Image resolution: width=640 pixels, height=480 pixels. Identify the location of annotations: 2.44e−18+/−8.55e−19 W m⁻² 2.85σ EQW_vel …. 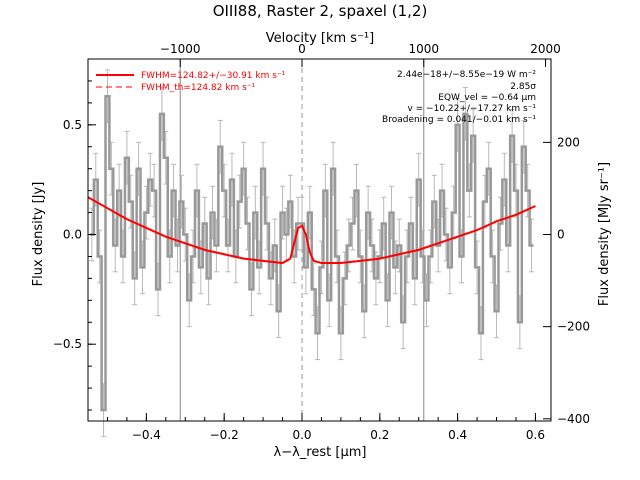
(459, 97).